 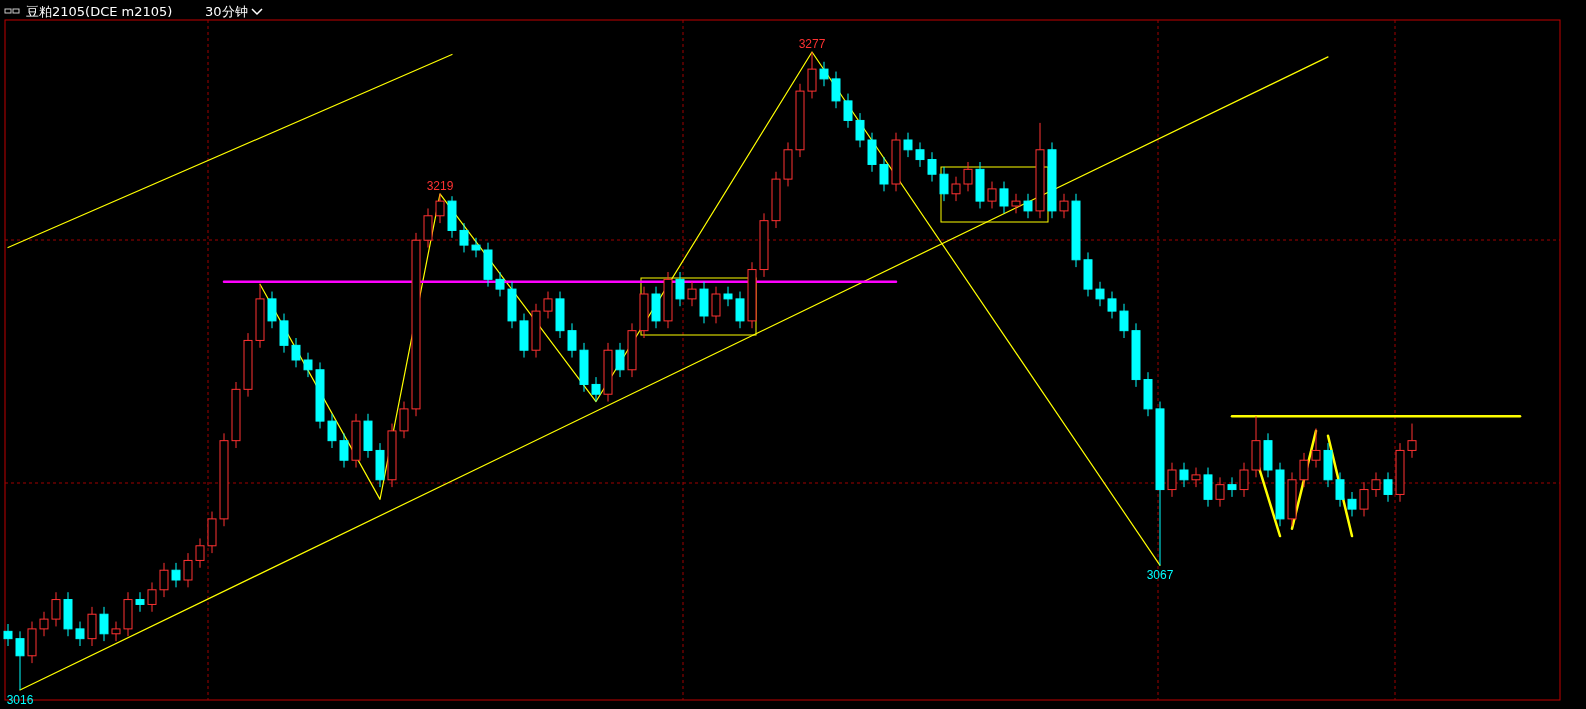 What do you see at coordinates (440, 185) in the screenshot?
I see `annotation: 3219` at bounding box center [440, 185].